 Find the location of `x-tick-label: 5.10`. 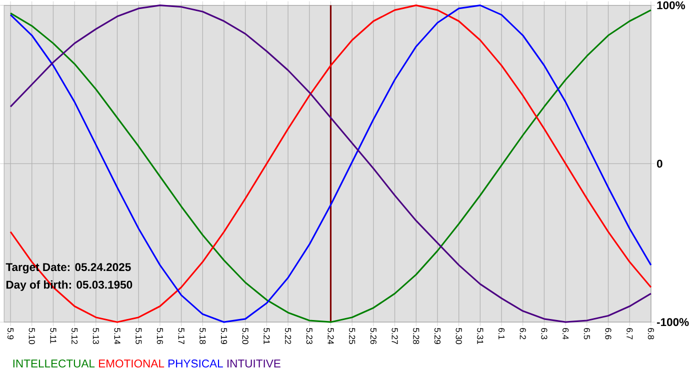

x-tick-label: 5.10 is located at coordinates (31, 336).